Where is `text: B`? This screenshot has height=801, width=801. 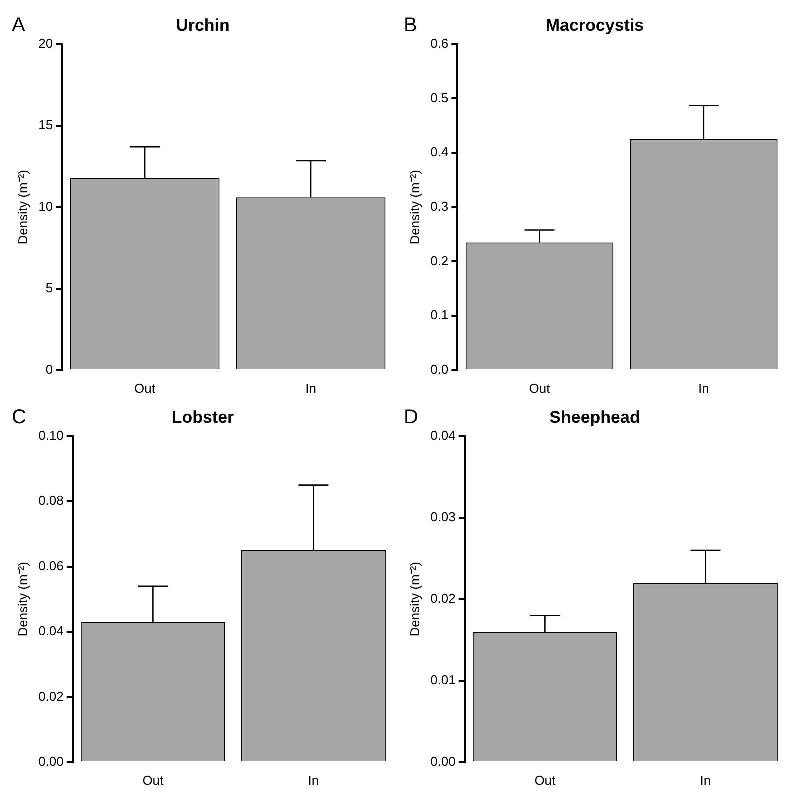 text: B is located at coordinates (411, 25).